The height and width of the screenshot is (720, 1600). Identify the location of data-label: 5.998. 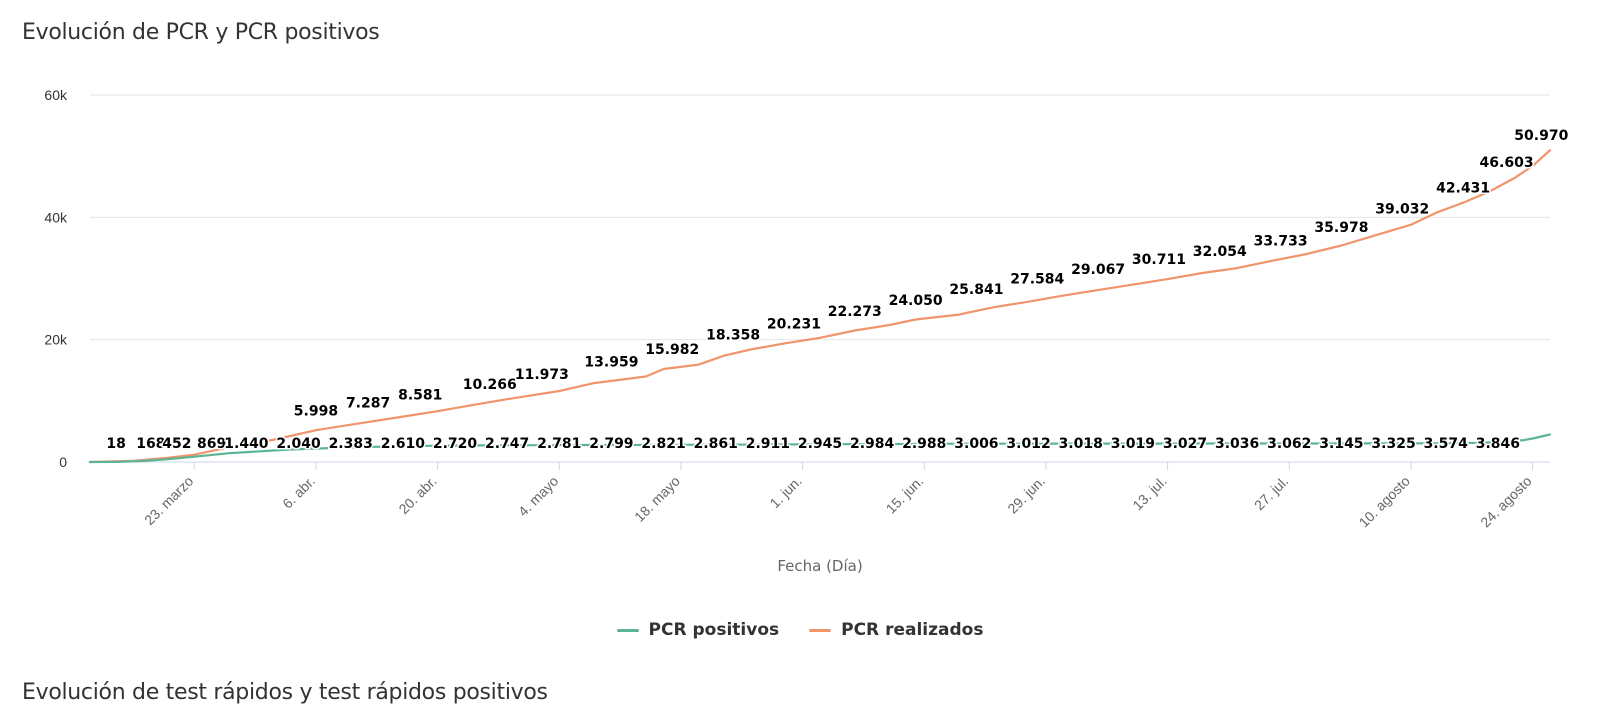
(316, 411).